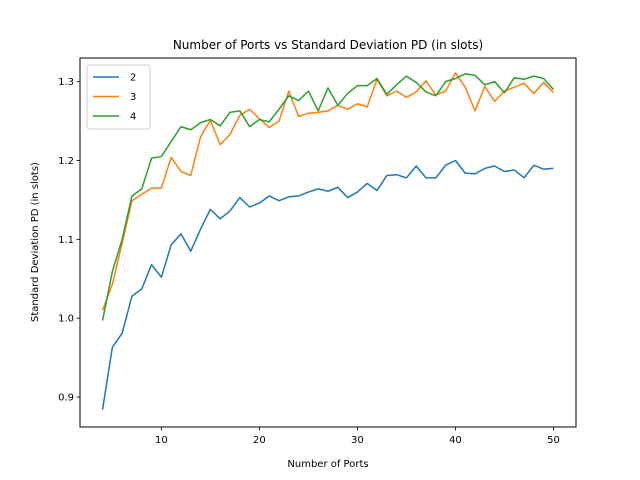 The image size is (640, 480). Describe the element at coordinates (118, 97) in the screenshot. I see `legend: 2 3 4` at that location.